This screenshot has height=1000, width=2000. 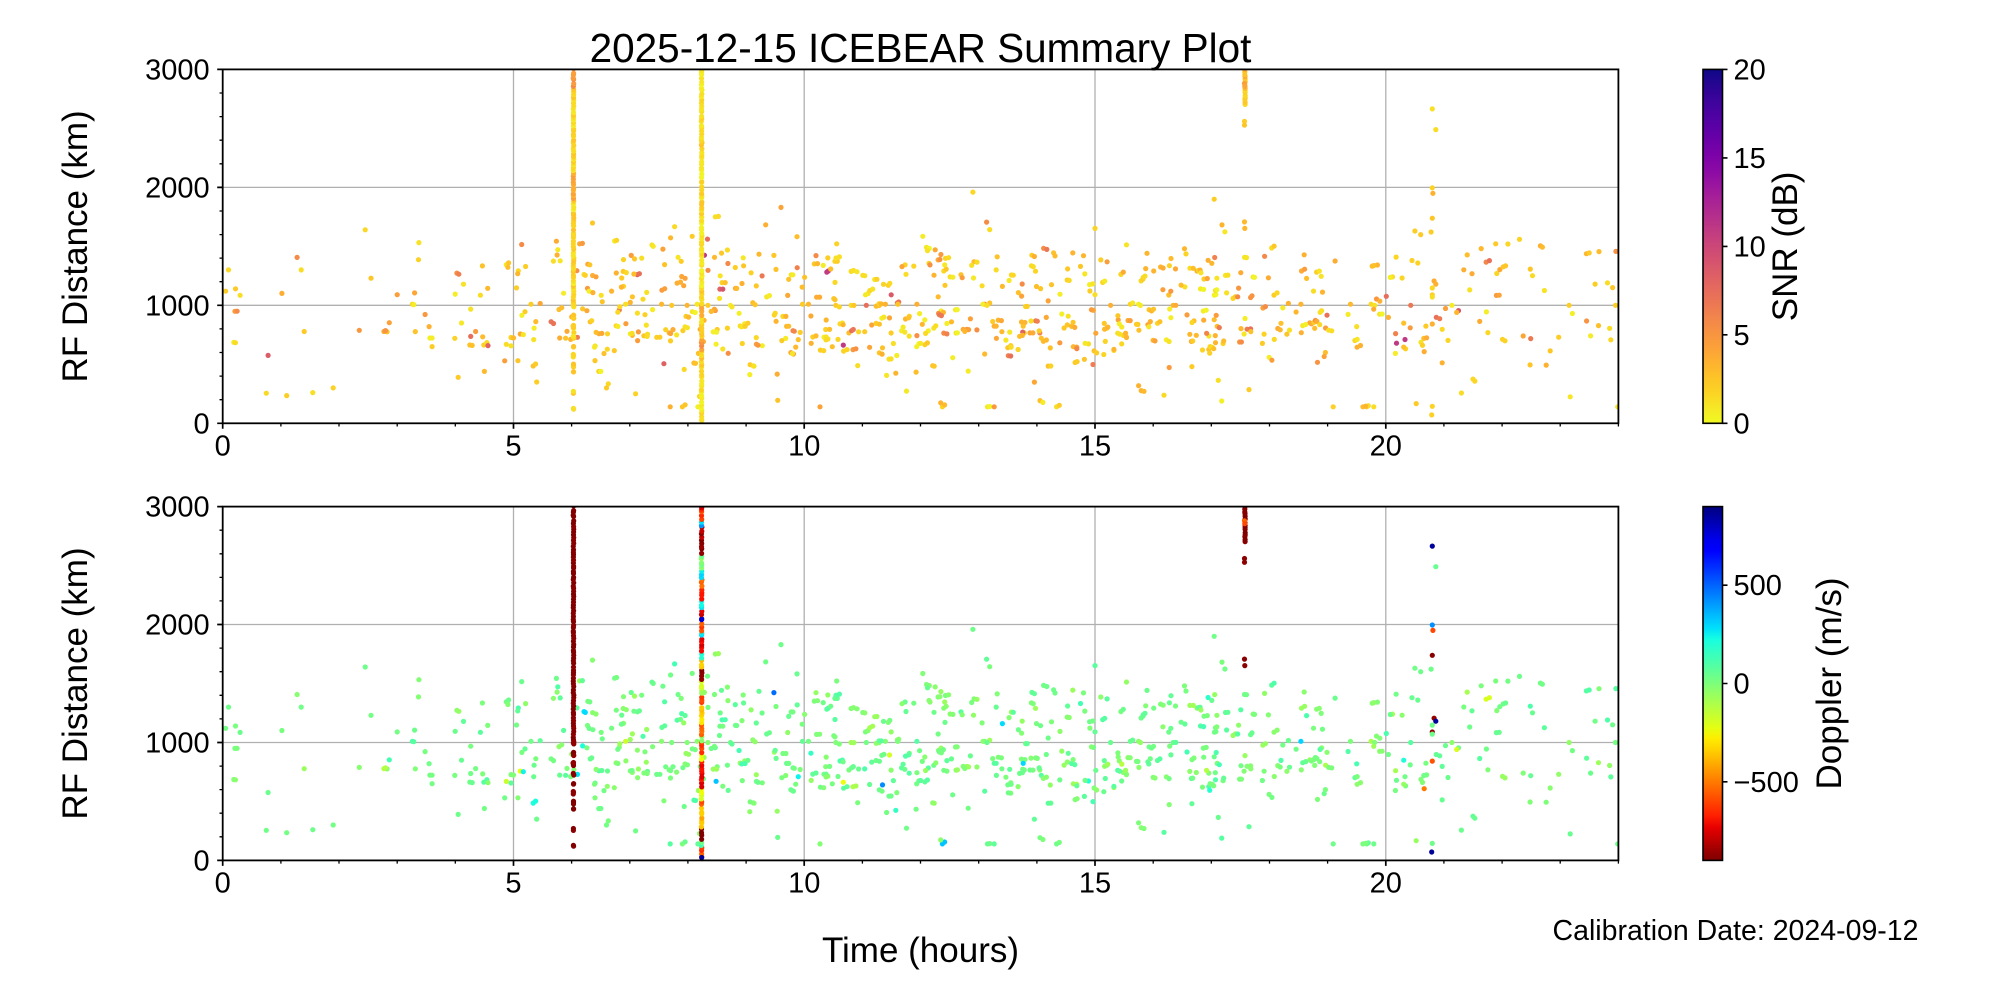 I want to click on svg-text: Doppler (m/s), so click(x=1829, y=684).